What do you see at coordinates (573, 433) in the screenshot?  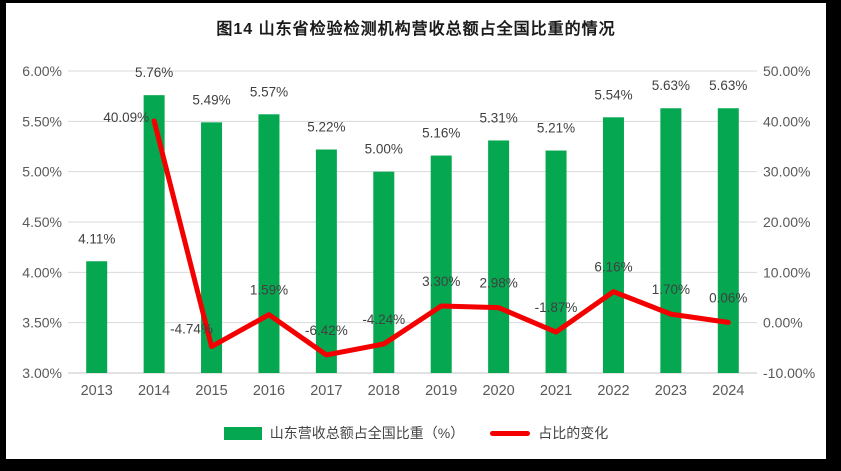 I see `legend-line-label: 占比的变化` at bounding box center [573, 433].